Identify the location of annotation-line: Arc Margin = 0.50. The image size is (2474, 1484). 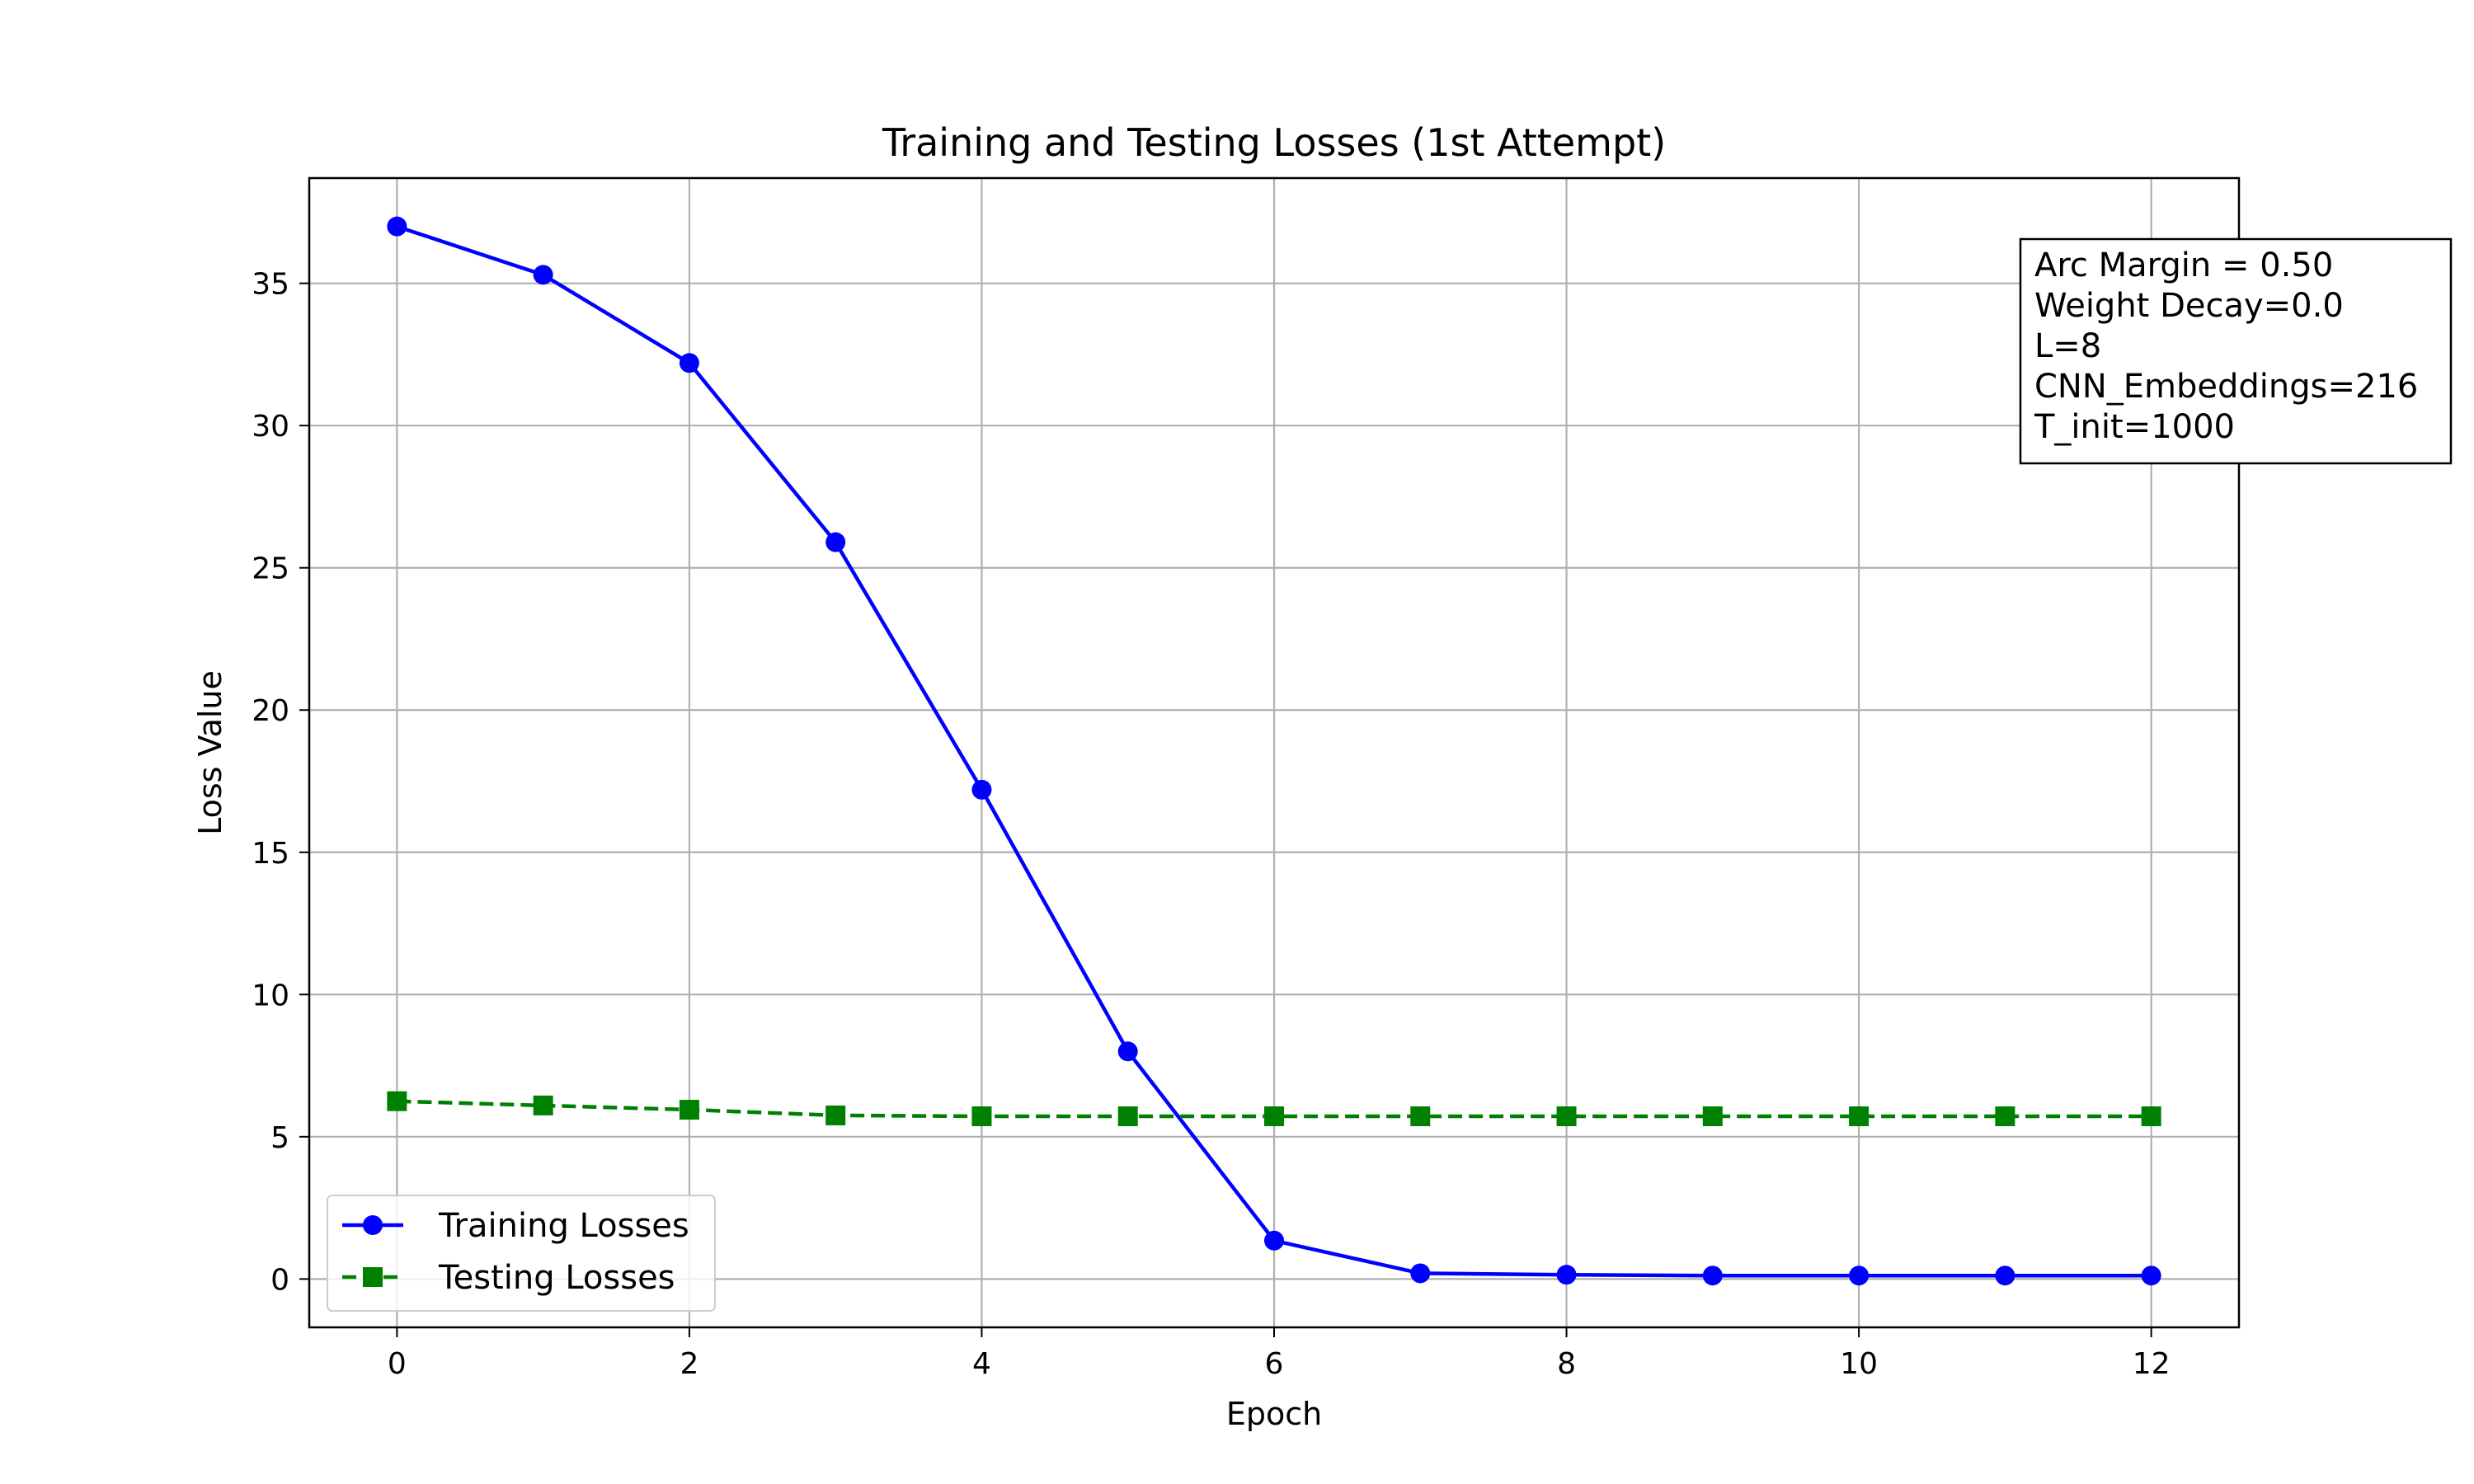
(2183, 265).